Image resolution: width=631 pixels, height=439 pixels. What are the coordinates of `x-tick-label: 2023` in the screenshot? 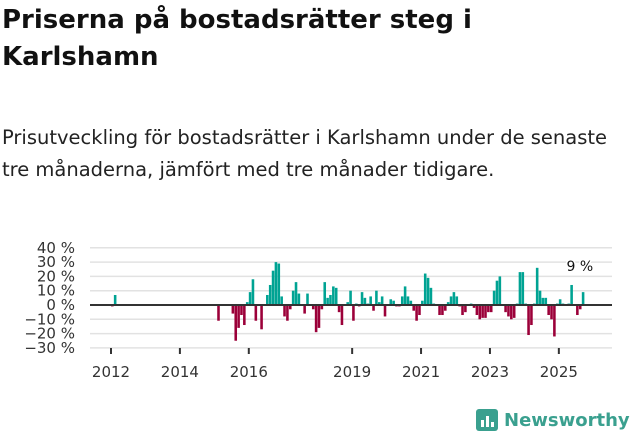 It's located at (490, 372).